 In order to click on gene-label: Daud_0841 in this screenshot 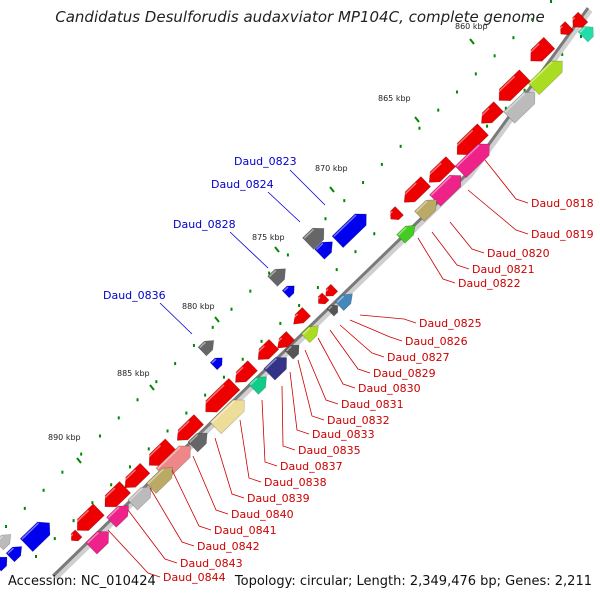, I will do `click(245, 530)`.